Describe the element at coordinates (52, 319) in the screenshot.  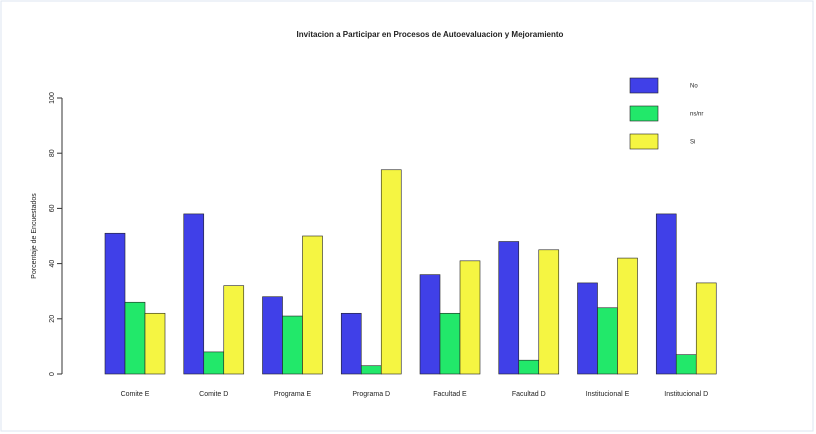
I see `y-tick-label: 20` at that location.